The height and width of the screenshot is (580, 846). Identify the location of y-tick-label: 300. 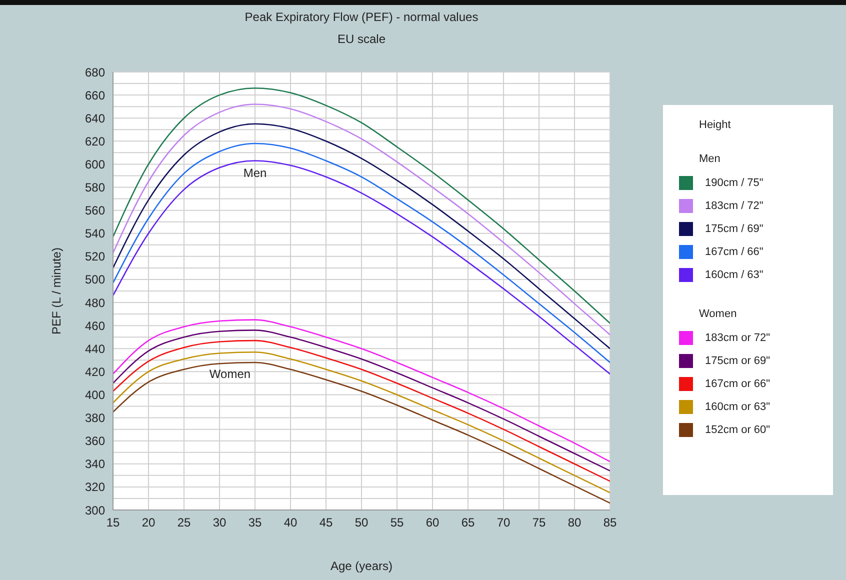
(95, 510).